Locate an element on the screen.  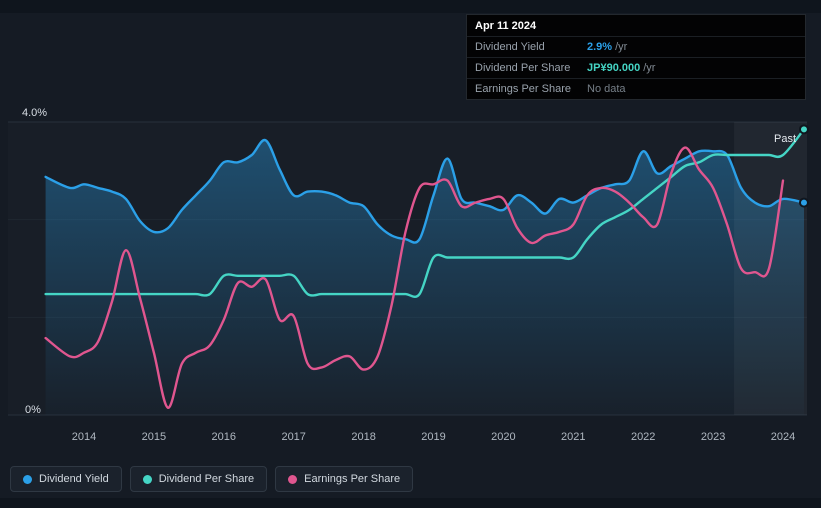
x-tick: 2018 is located at coordinates (363, 437).